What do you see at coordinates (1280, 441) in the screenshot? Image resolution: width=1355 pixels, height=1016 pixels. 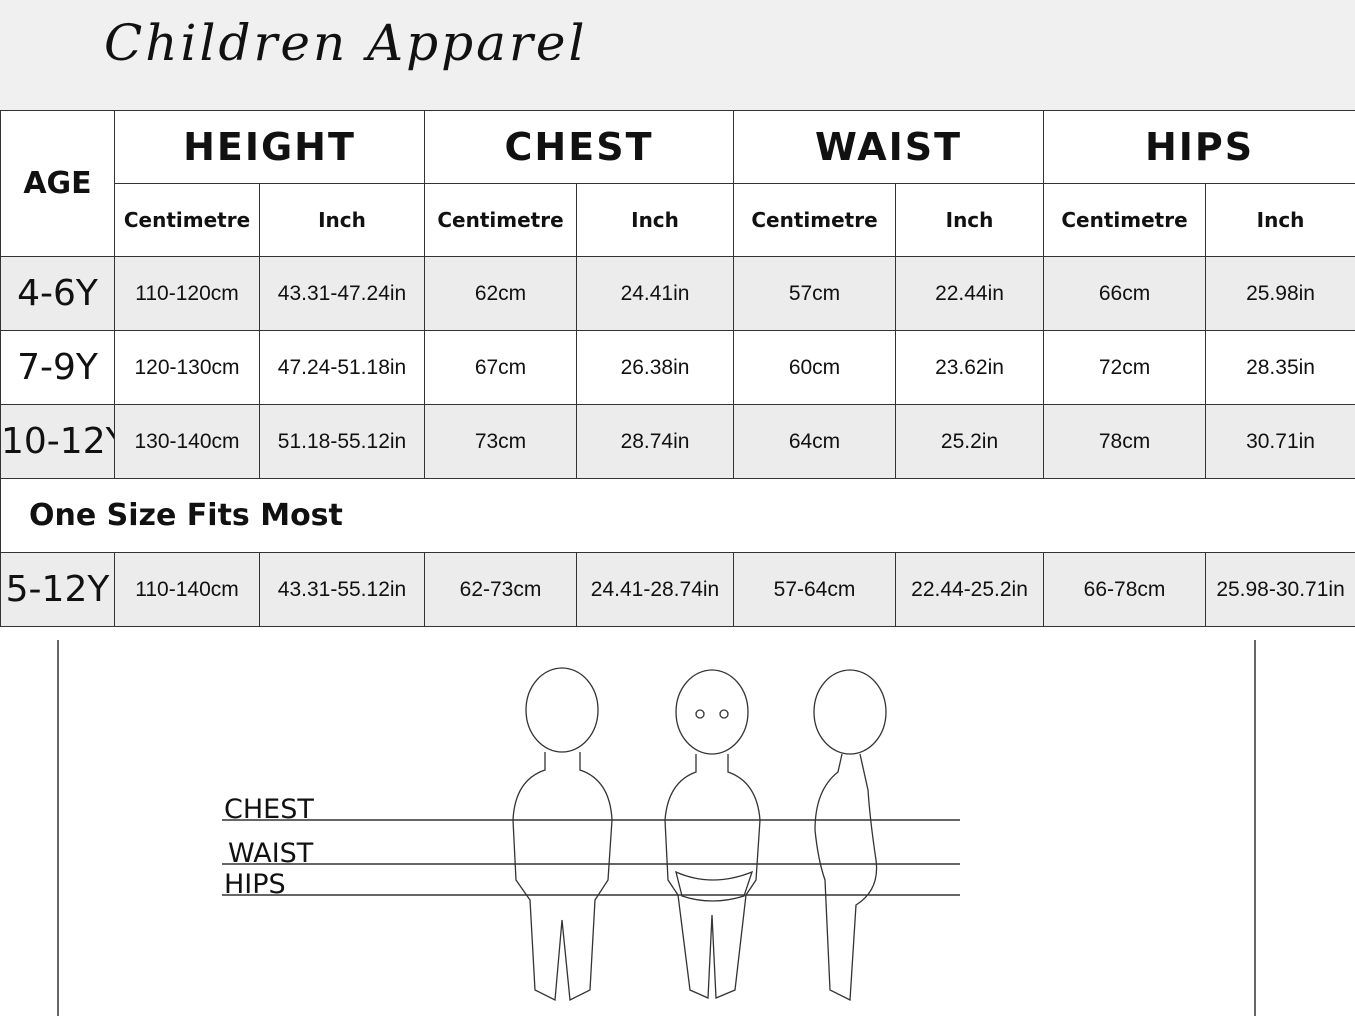 I see `measurement-cell: 30.71in` at bounding box center [1280, 441].